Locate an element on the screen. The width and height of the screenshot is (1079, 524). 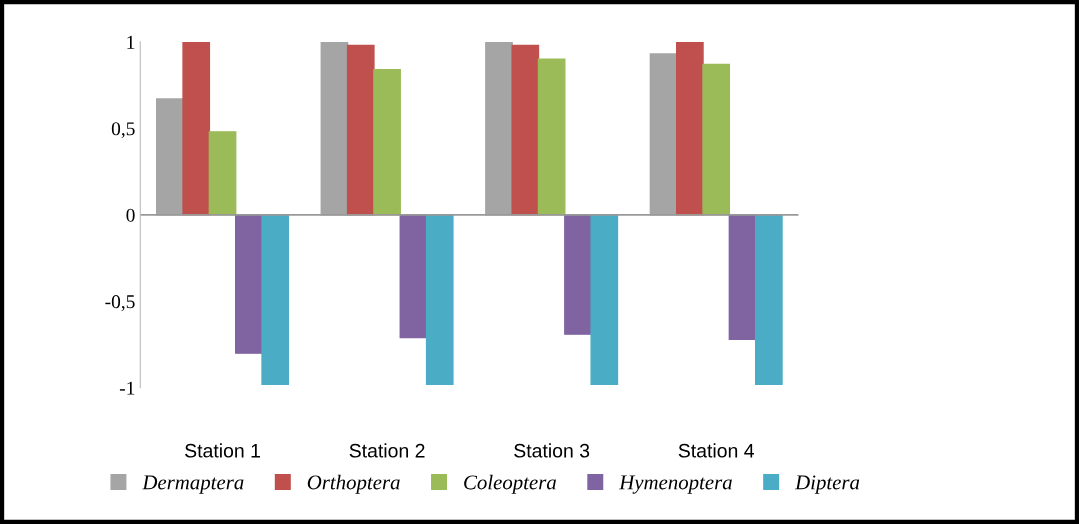
y-tick-label: 1 is located at coordinates (131, 42).